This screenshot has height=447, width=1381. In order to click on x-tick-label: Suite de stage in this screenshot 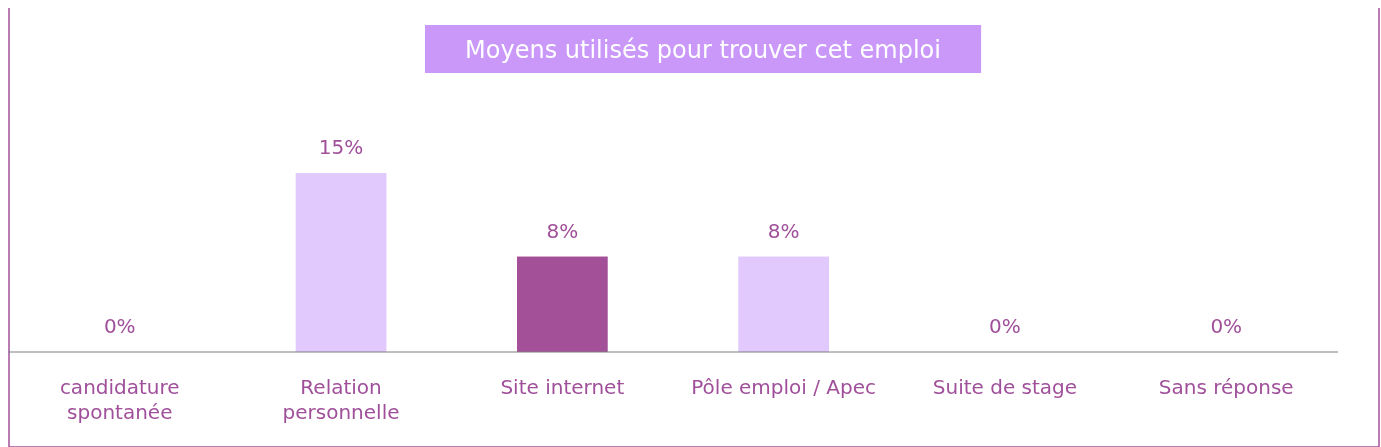, I will do `click(1005, 387)`.